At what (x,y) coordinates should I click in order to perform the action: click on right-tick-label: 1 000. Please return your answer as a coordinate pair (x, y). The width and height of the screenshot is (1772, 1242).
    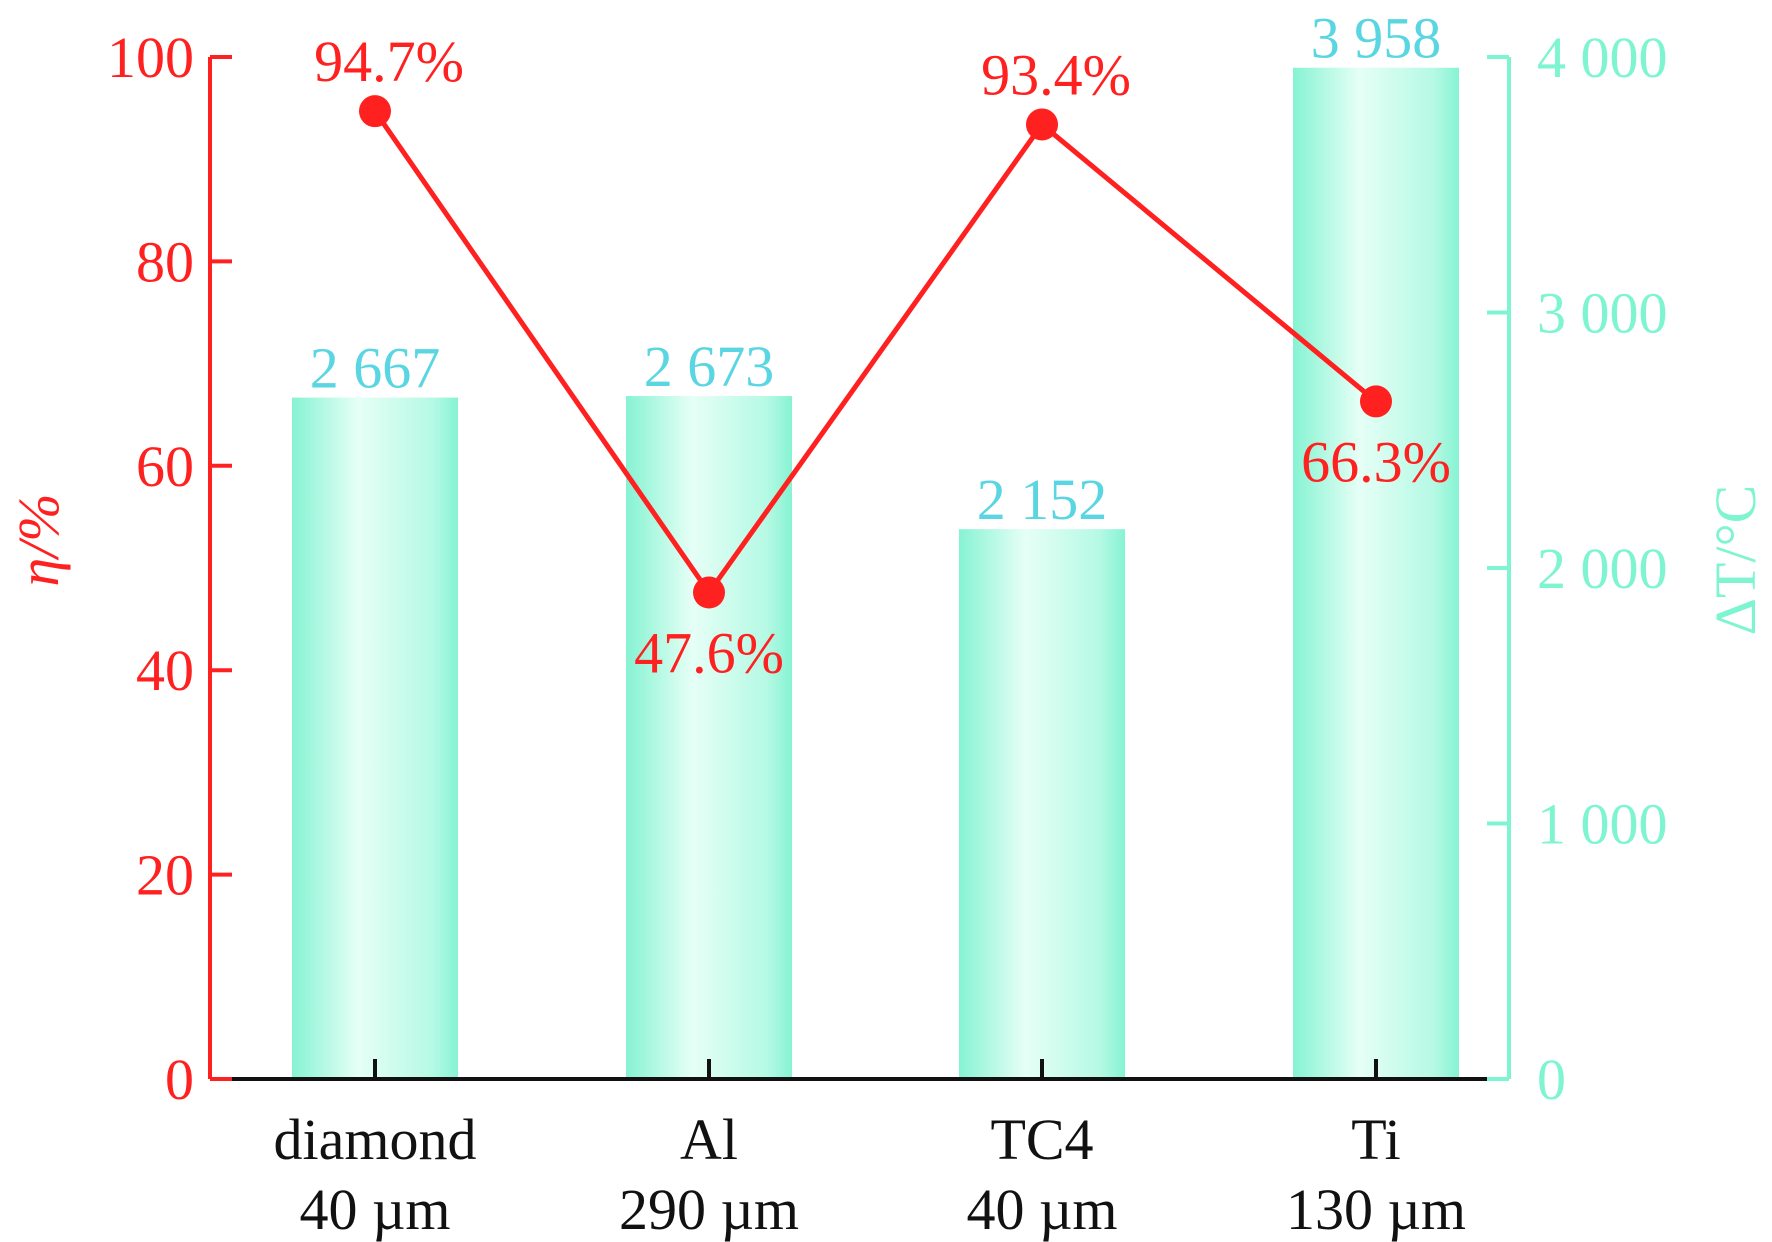
    Looking at the image, I should click on (1602, 824).